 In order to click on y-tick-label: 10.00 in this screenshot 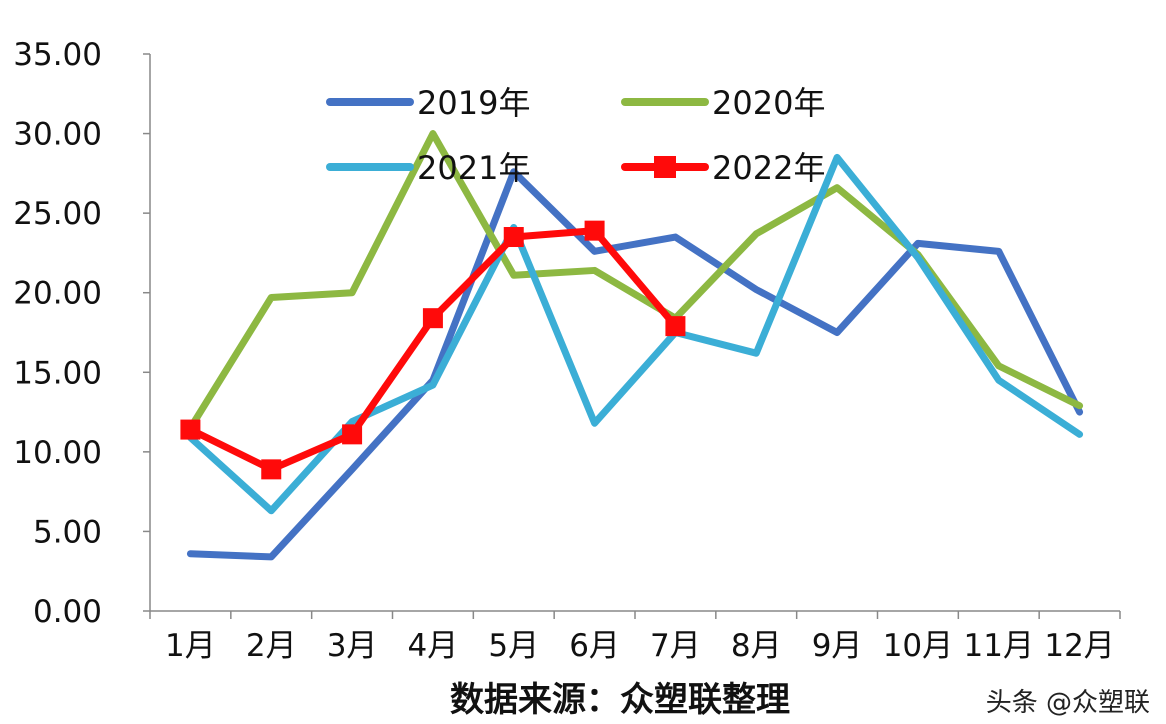, I will do `click(57, 453)`.